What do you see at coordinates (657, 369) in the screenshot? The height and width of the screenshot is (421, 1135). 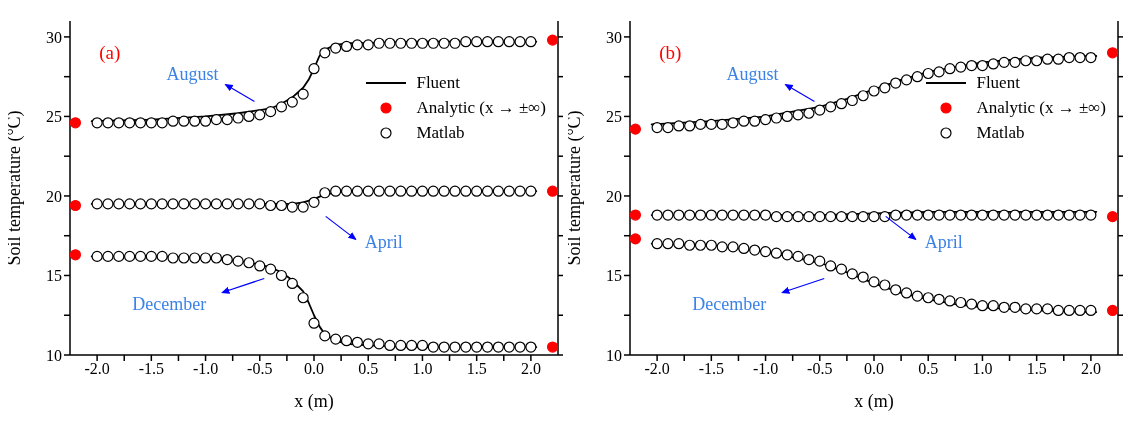 I see `x-tick-label: -2.0` at bounding box center [657, 369].